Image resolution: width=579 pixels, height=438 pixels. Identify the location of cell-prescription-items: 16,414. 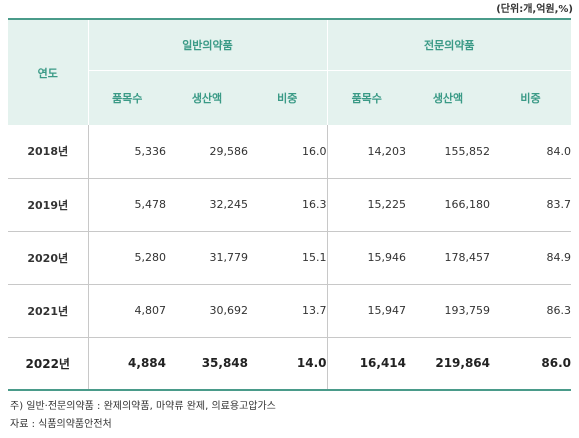
(382, 363).